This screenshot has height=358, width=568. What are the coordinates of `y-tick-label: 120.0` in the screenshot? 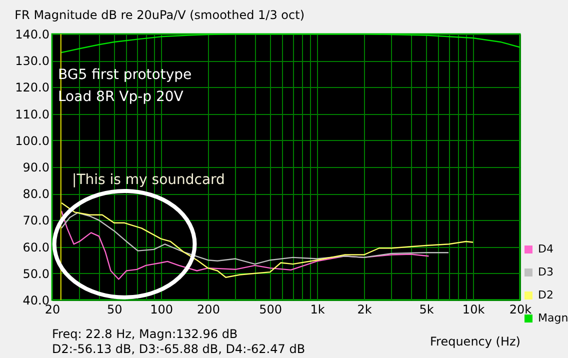 It's located at (32, 87).